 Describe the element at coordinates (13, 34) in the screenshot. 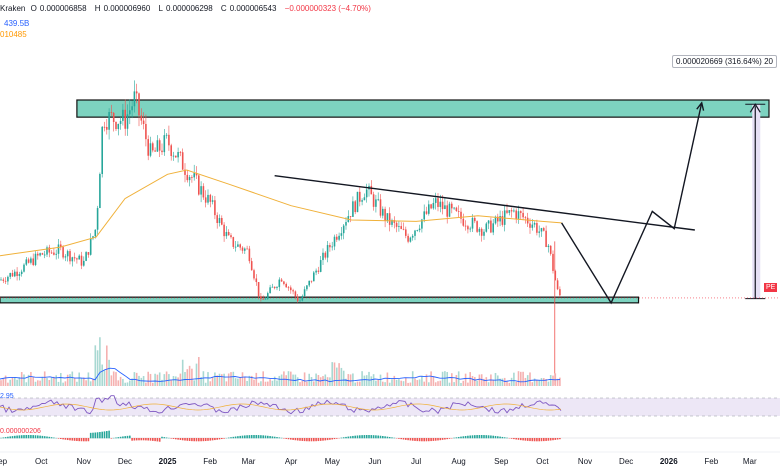

I see `indicator-value: 010485` at that location.